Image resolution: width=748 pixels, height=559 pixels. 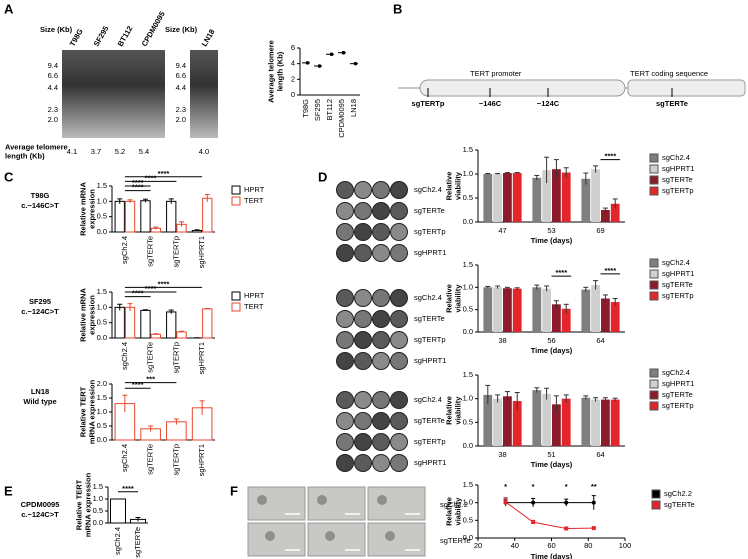 I want to click on chart-title: LN18, so click(x=40, y=391).